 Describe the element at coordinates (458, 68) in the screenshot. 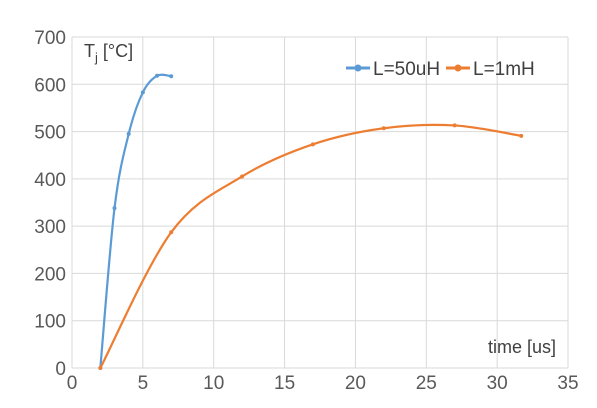

I see `legend-marker-l1mh-icon` at that location.